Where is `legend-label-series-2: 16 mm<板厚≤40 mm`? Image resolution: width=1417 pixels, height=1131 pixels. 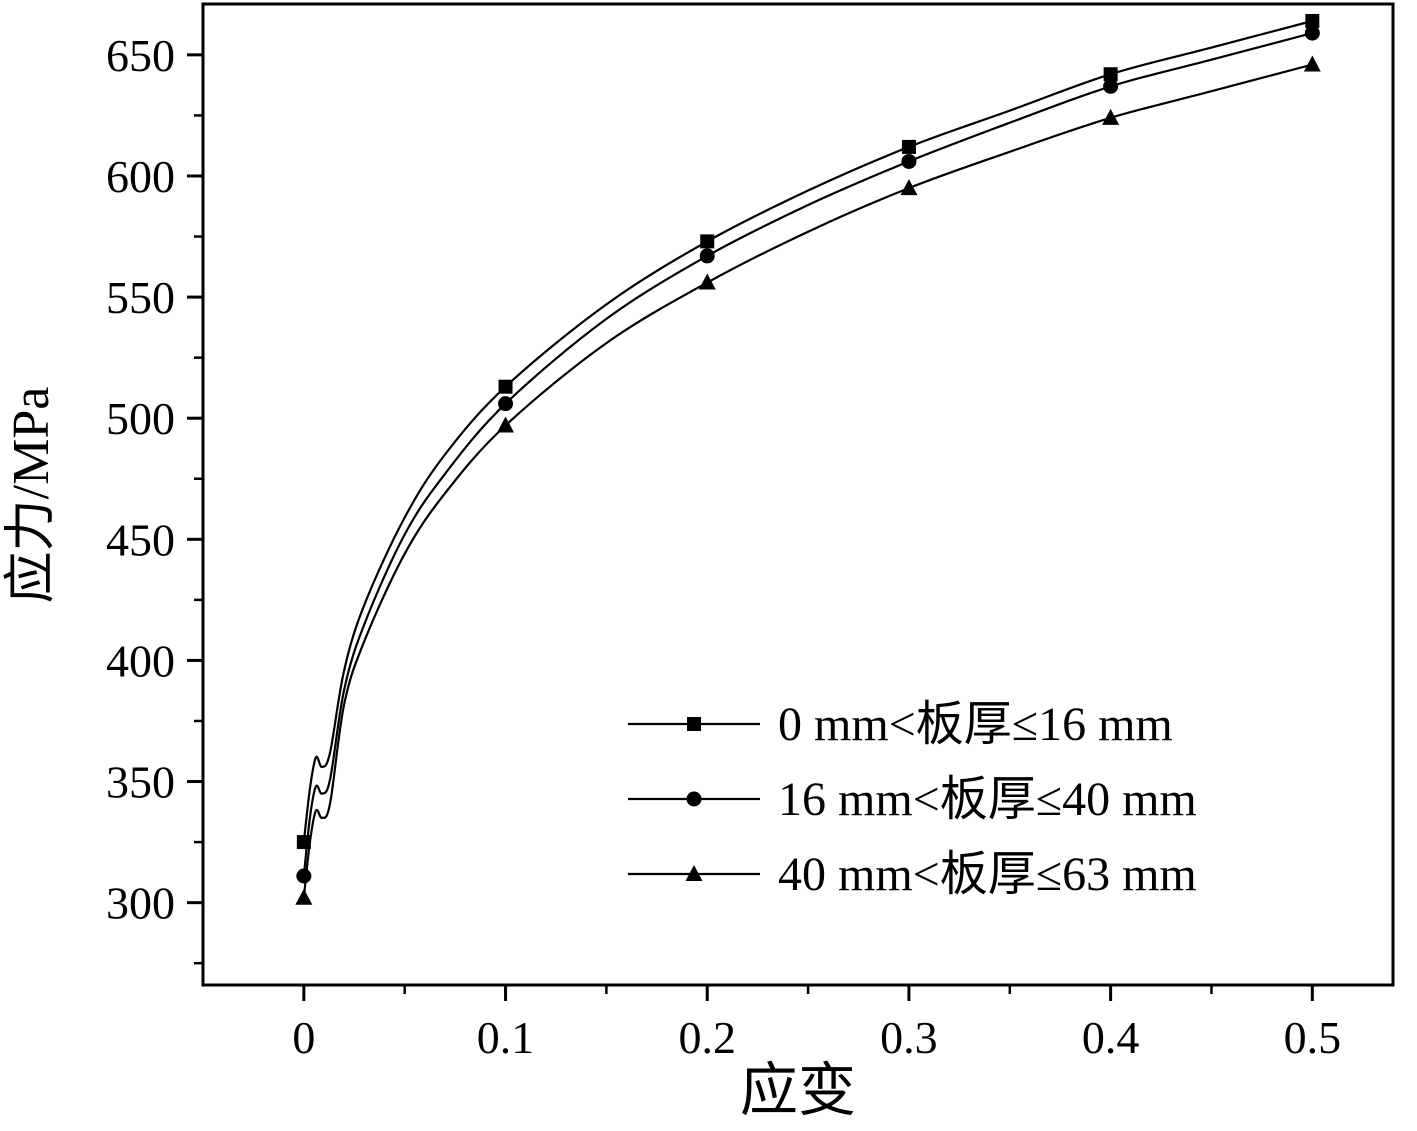
legend-label-series-2: 16 mm<板厚≤40 mm is located at coordinates (987, 799).